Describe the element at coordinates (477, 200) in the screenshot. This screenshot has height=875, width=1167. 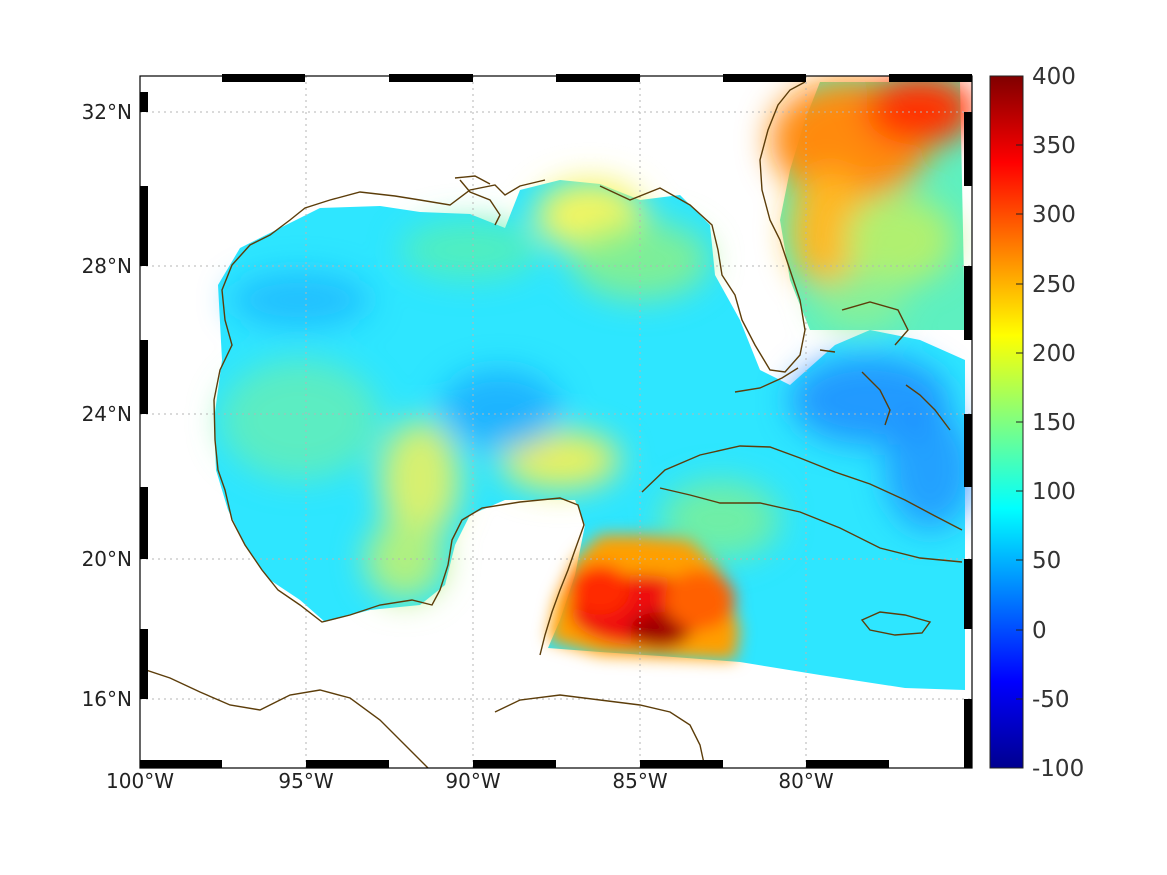
I see `mississippi-delta` at that location.